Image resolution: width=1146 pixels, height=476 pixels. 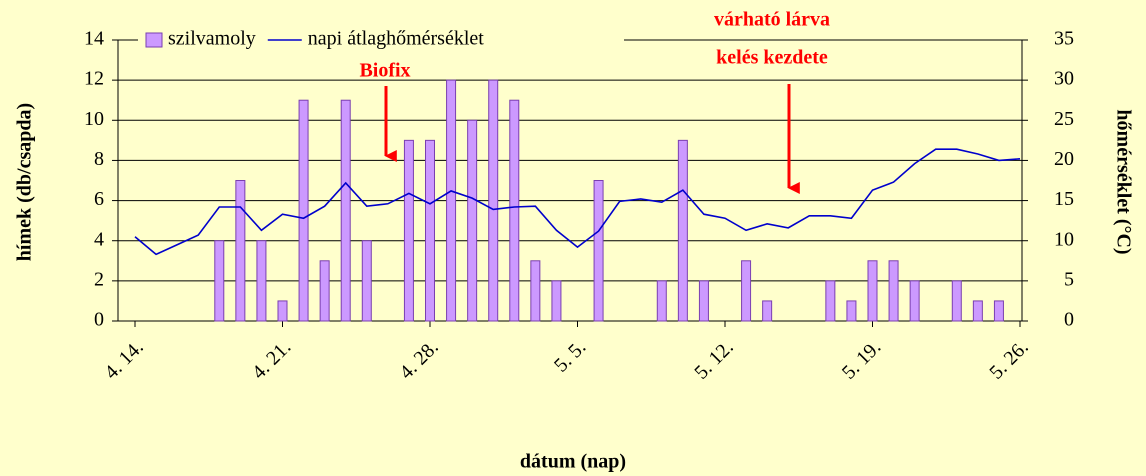 I want to click on y2-tick-label: 20, so click(x=1064, y=159).